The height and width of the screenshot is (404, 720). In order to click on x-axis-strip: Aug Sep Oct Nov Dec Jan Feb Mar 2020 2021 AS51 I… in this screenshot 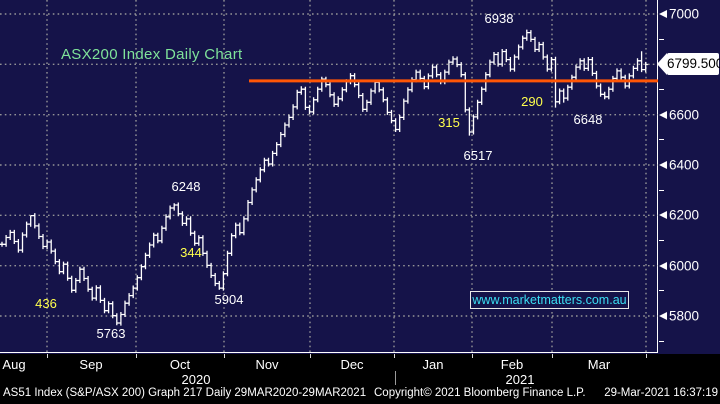, I will do `click(360, 379)`.